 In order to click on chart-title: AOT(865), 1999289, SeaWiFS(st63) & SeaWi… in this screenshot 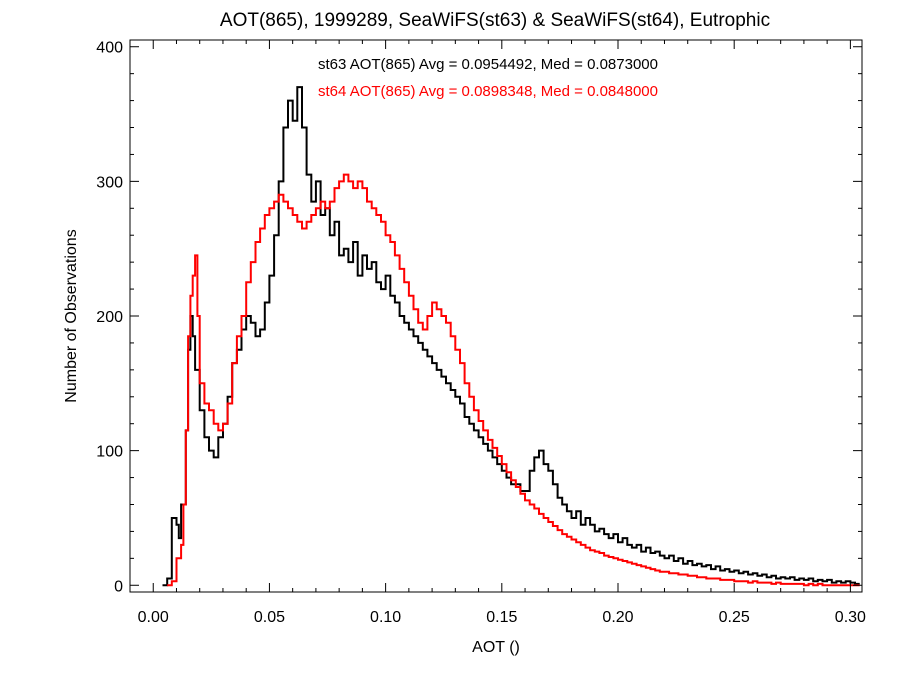, I will do `click(495, 20)`.